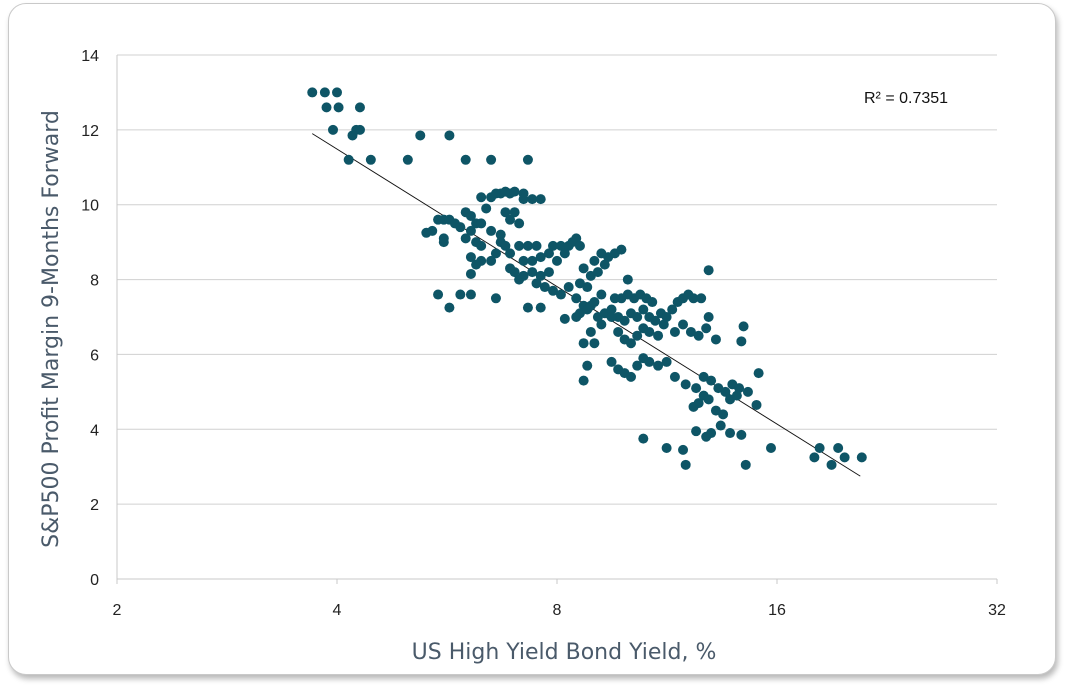 The width and height of the screenshot is (1066, 688). I want to click on x-tick-label: 2, so click(117, 610).